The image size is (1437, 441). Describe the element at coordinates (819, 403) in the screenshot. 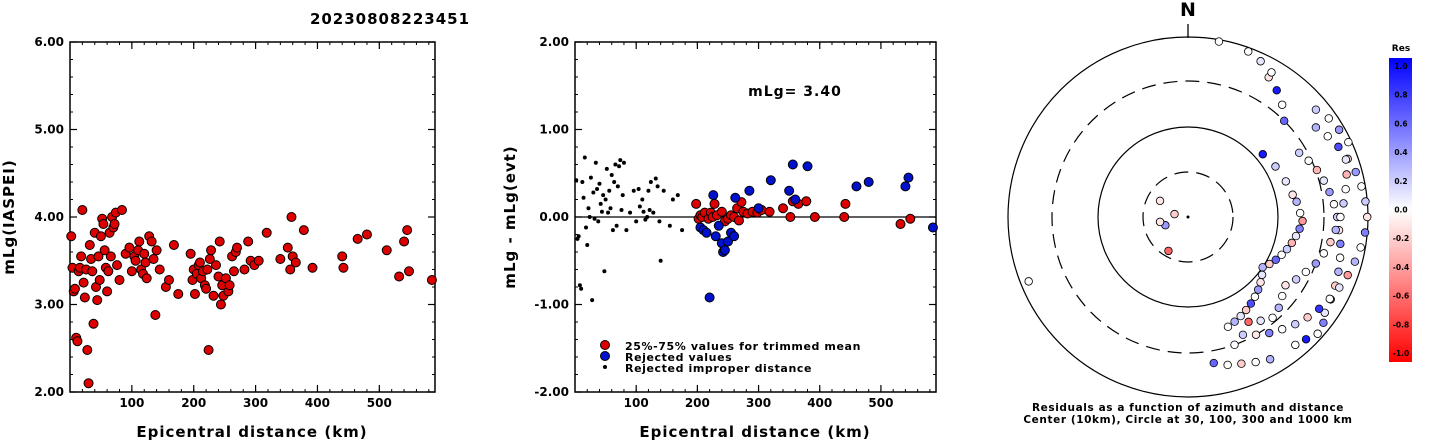

I see `mid-xtick-label: 400` at that location.